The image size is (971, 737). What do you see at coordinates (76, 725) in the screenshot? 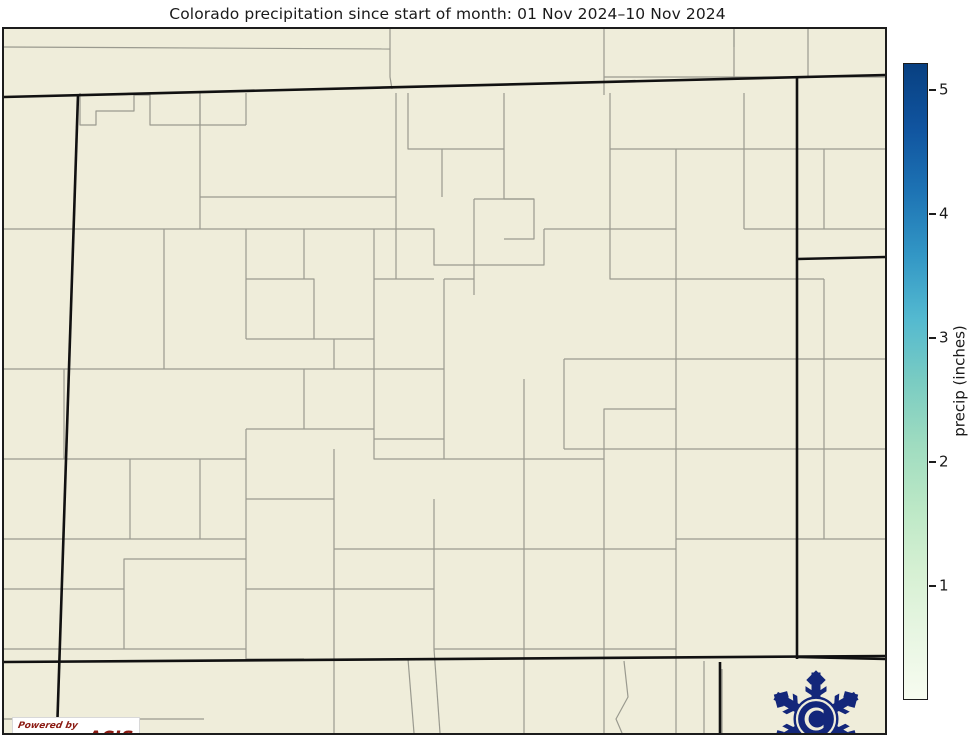
I see `acis-logo: Powered by ACIS Regional Climate Centers` at bounding box center [76, 725].